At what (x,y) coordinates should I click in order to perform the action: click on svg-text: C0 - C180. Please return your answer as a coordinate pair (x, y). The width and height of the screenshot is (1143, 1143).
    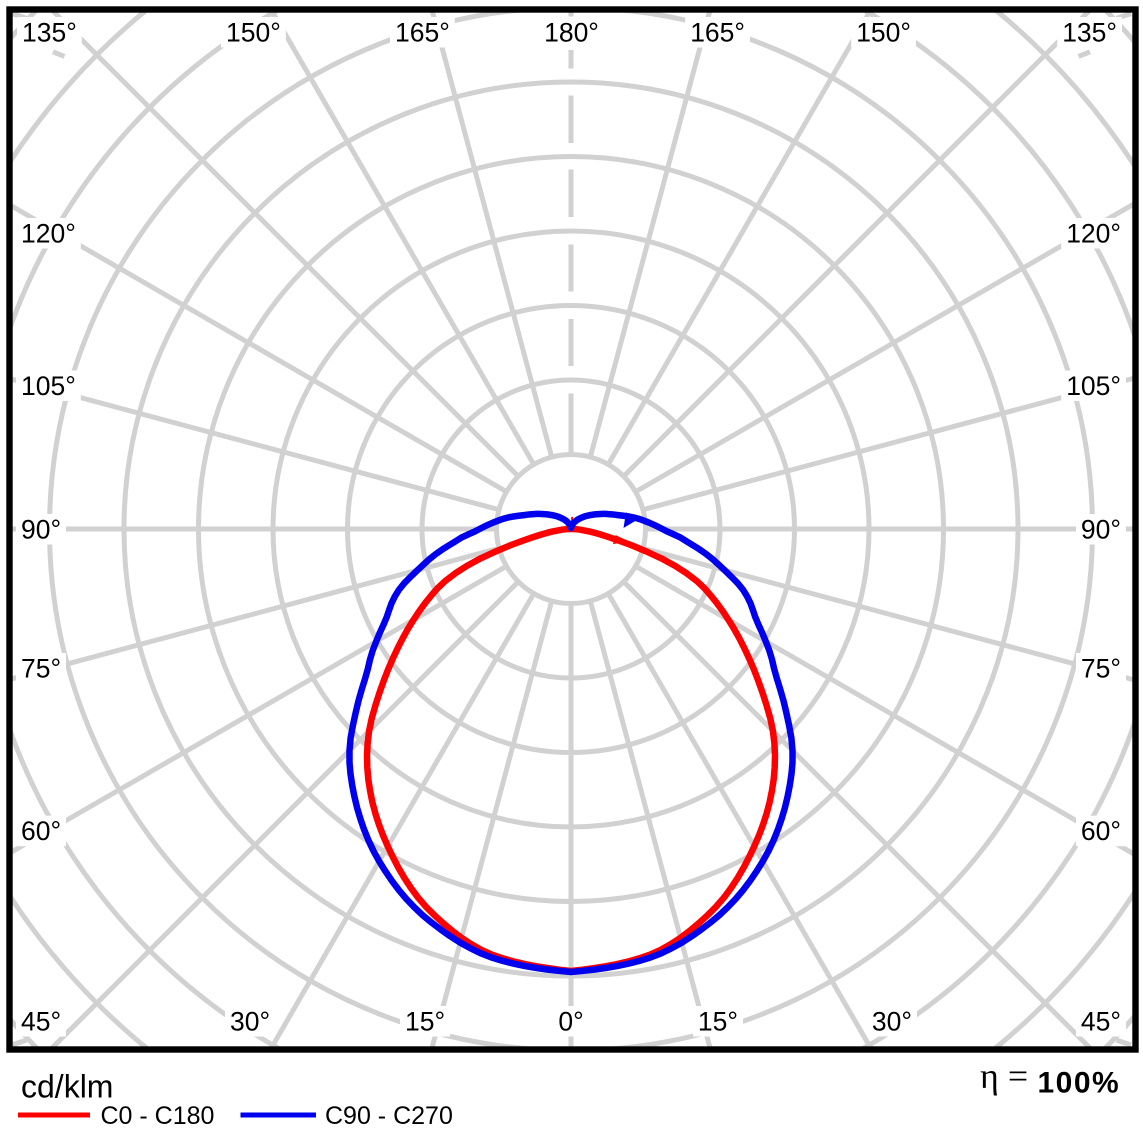
    Looking at the image, I should click on (158, 1116).